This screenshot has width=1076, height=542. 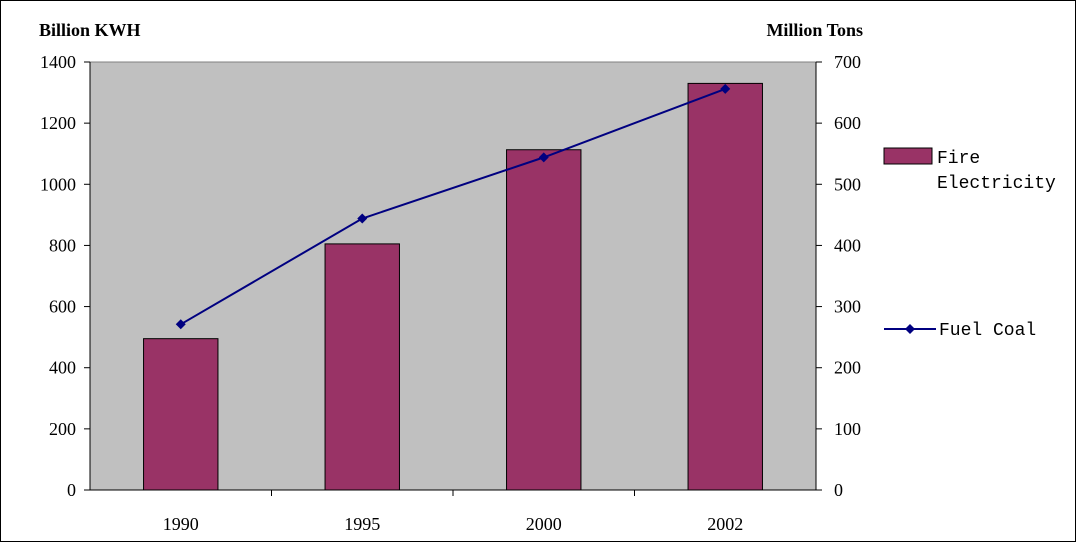 I want to click on x-tick-label: 2002, so click(x=725, y=524).